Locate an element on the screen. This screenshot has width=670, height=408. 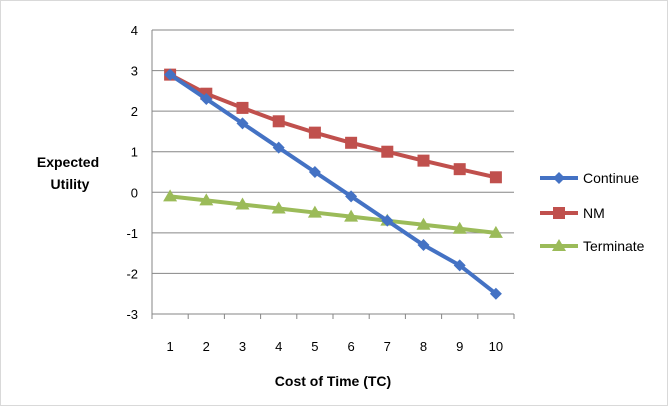
x-tick-label: 7 is located at coordinates (387, 346).